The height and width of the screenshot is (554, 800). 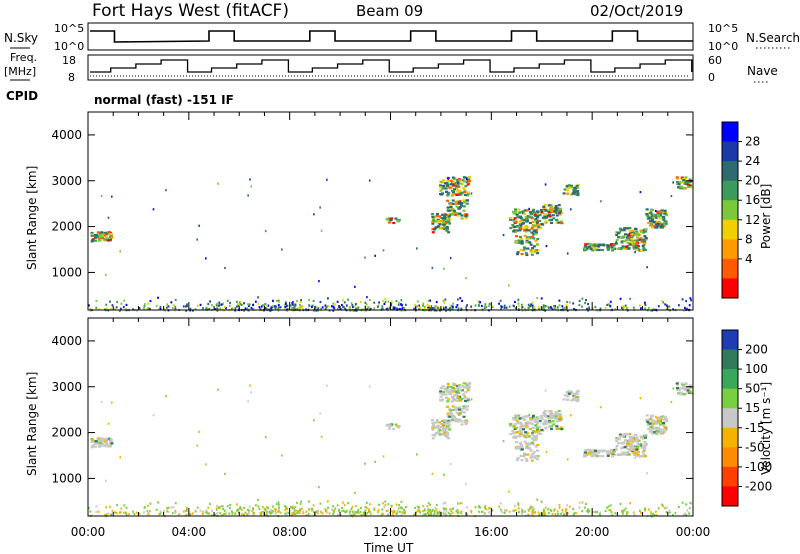 I want to click on colorbar-tick-label: 16, so click(x=752, y=200).